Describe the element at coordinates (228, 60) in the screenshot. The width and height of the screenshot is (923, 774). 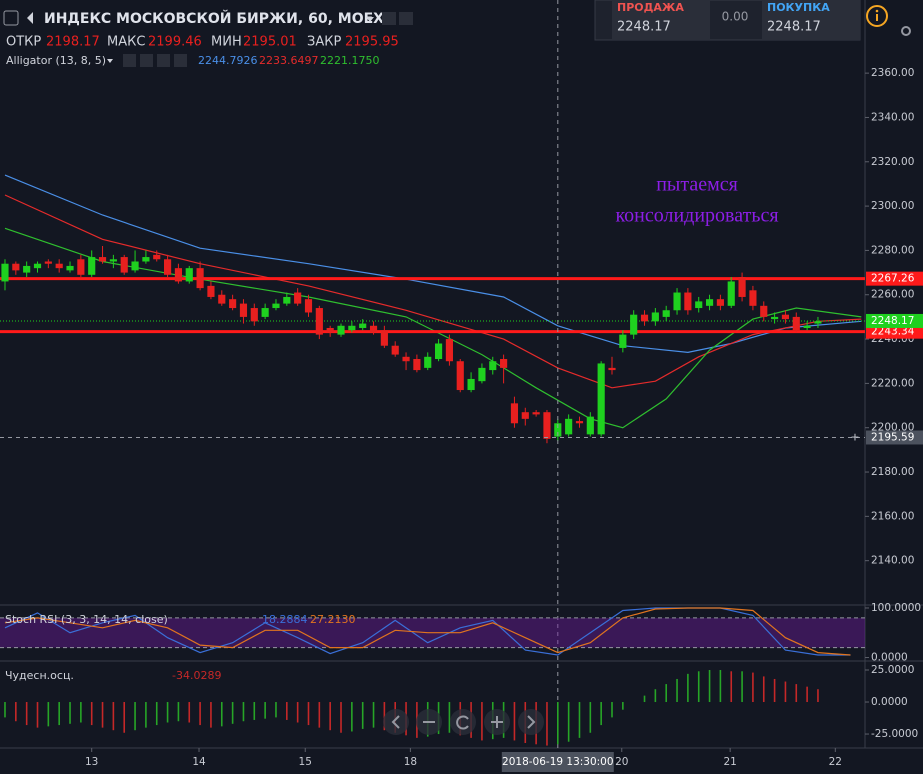
I see `indicator-value: 2244.7926` at that location.